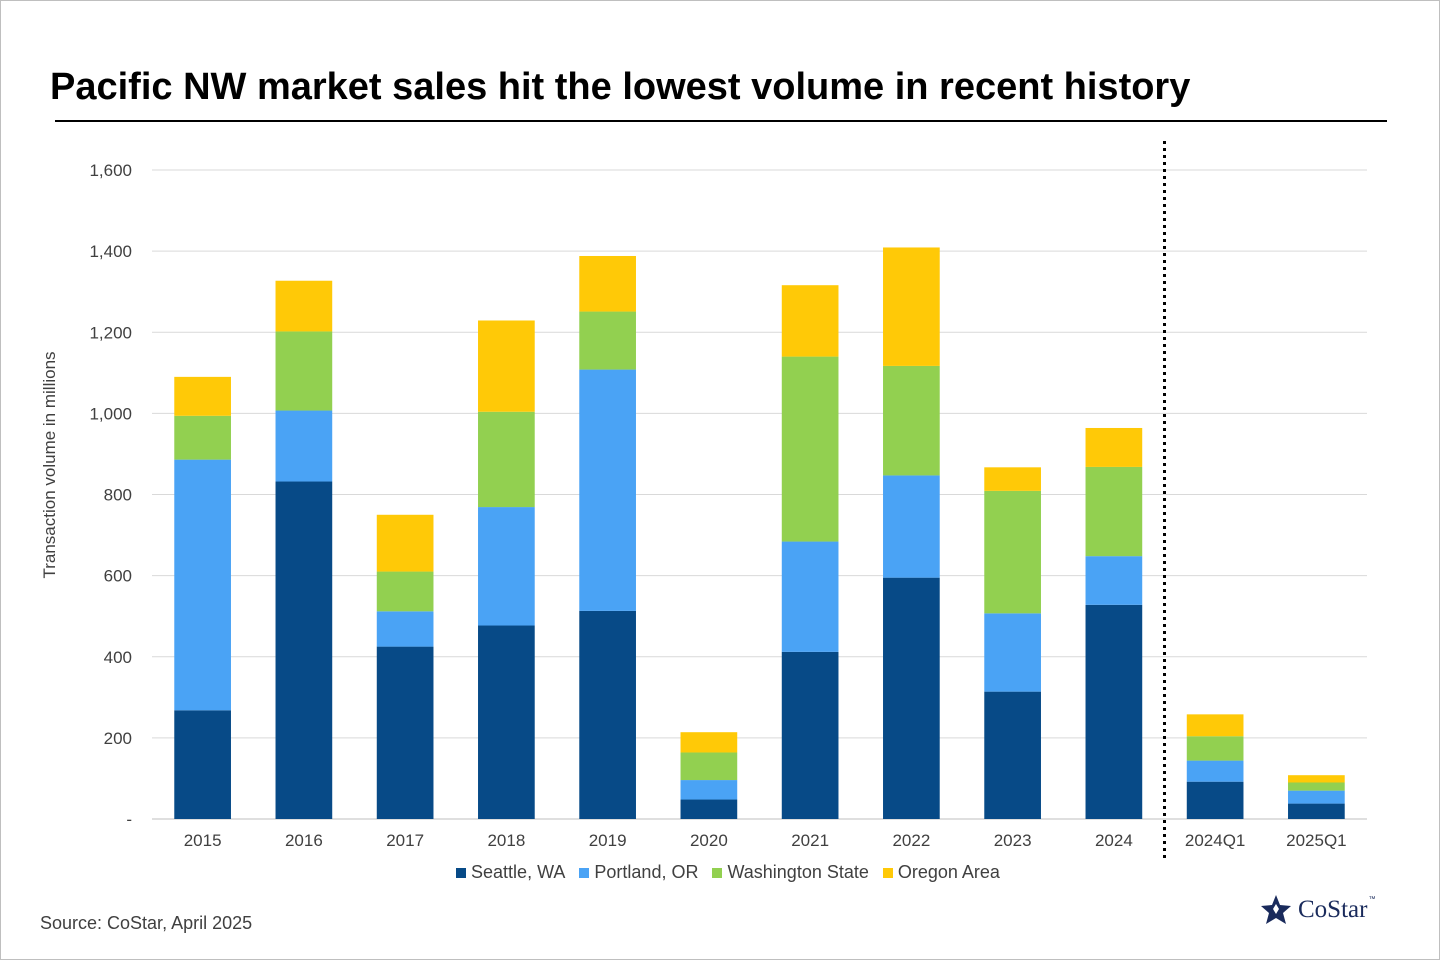 This screenshot has height=960, width=1440. I want to click on title-underline, so click(721, 121).